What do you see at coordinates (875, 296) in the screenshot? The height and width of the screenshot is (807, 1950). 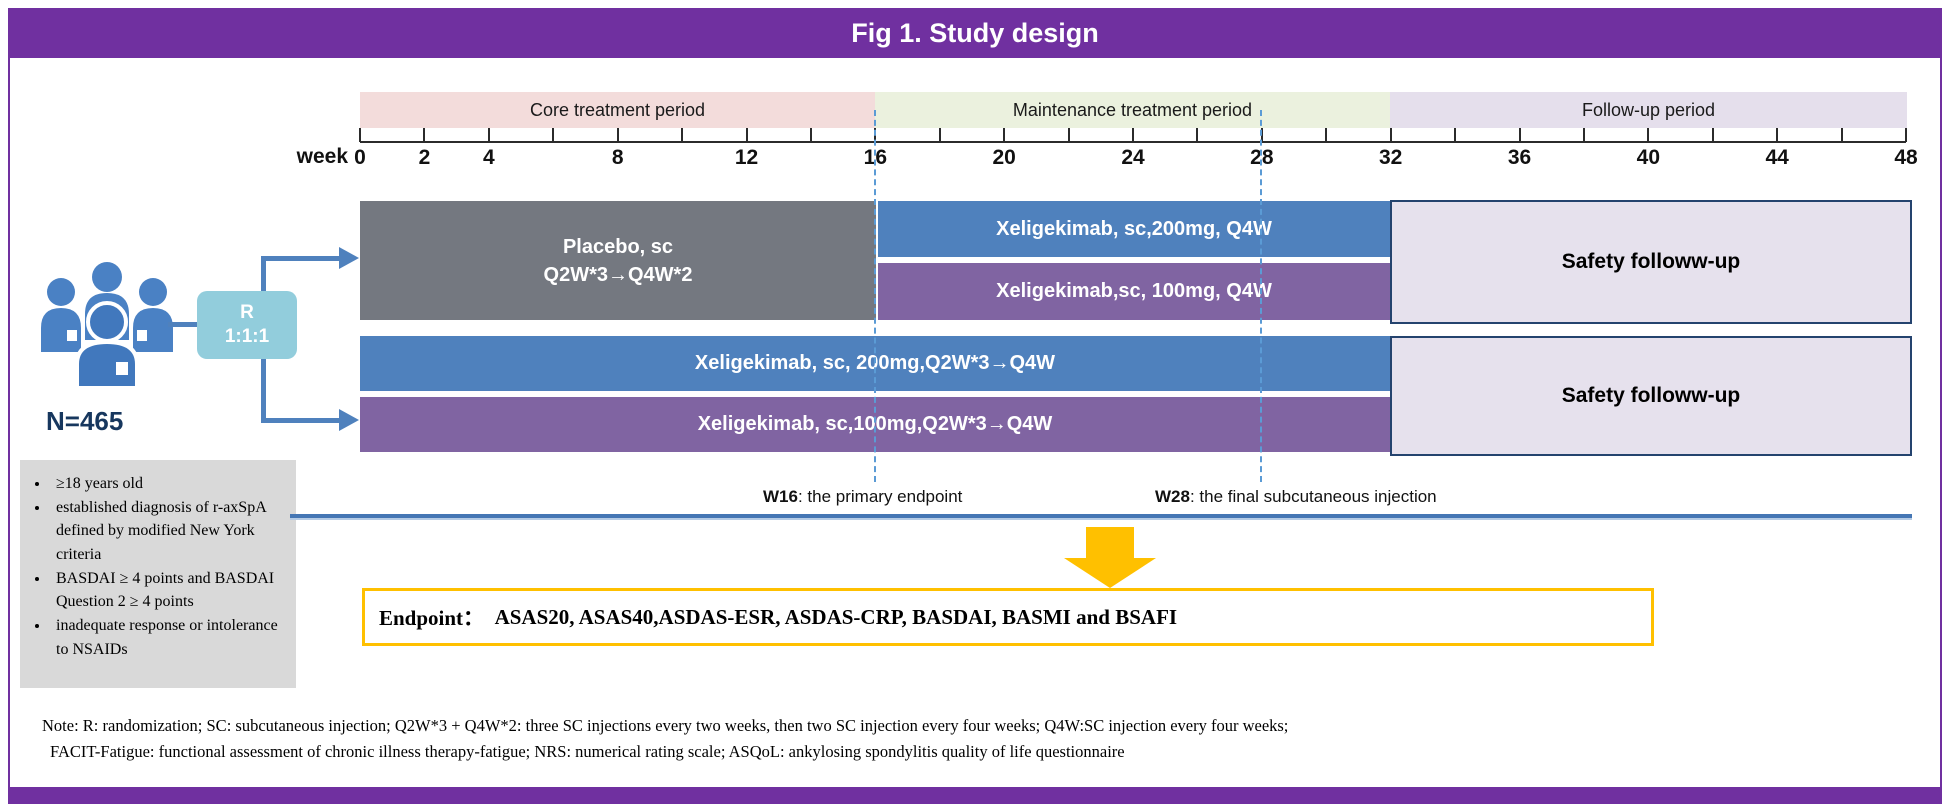 I see `w16-dashed-line` at bounding box center [875, 296].